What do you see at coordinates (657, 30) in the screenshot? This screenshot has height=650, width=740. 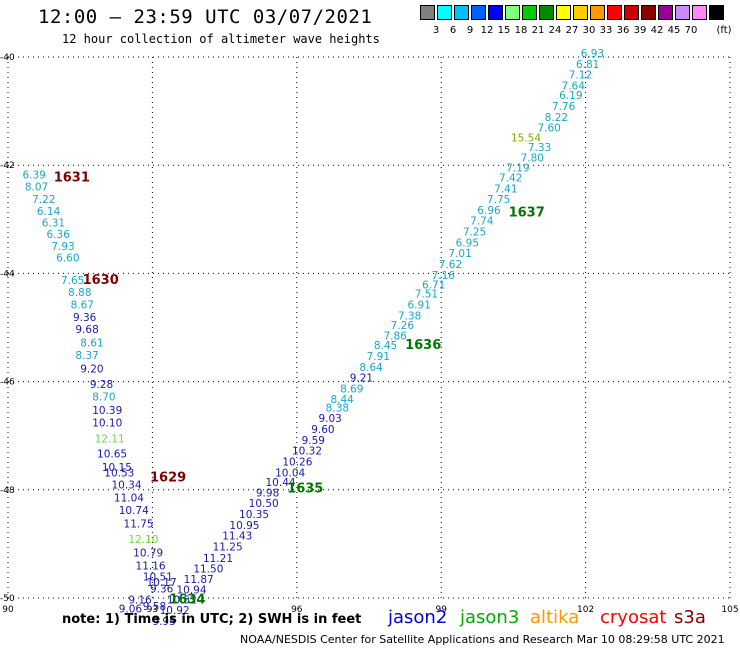 I see `legend-label: 42` at bounding box center [657, 30].